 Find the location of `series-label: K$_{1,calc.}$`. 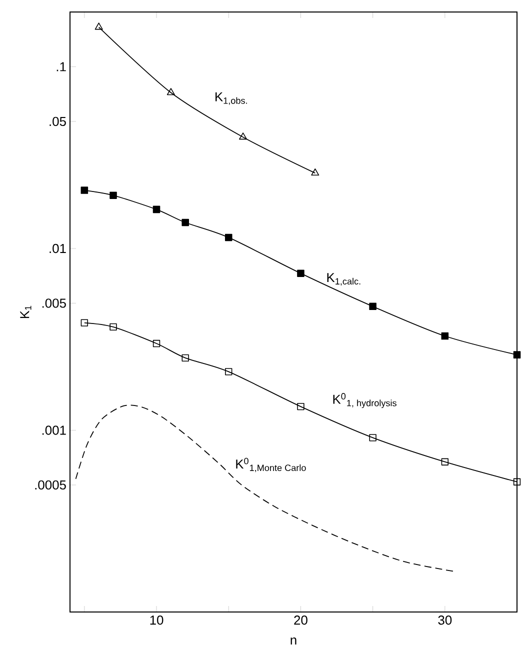

series-label: K$_{1,calc.}$ is located at coordinates (343, 279).